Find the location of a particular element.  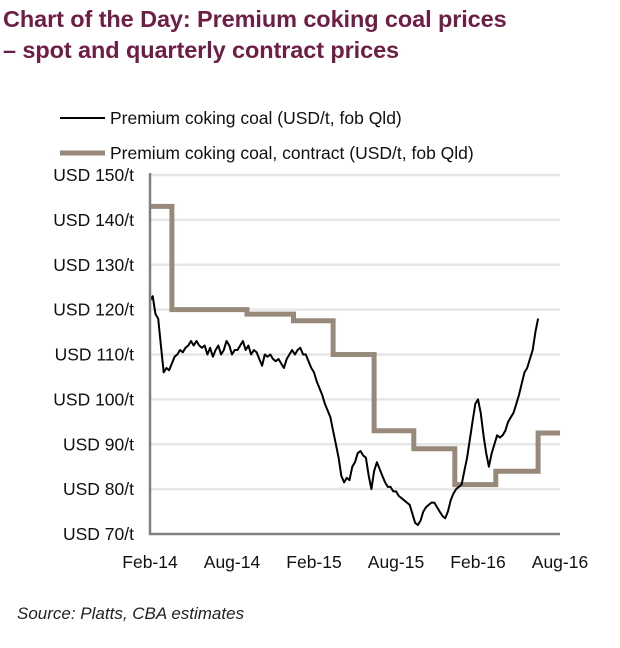

y-tick-label: USD 120/t is located at coordinates (93, 310).